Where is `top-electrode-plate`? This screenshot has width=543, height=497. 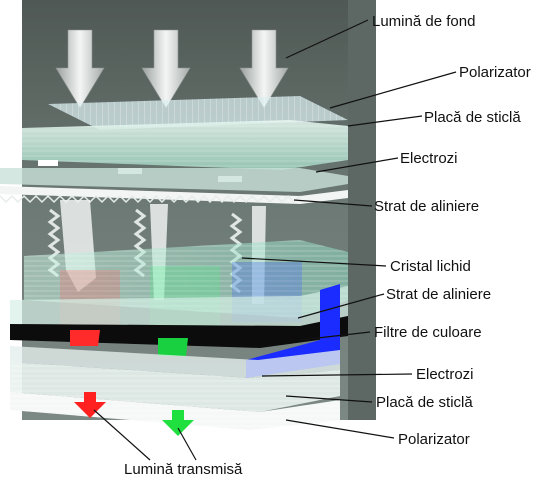
top-electrode-plate is located at coordinates (174, 180).